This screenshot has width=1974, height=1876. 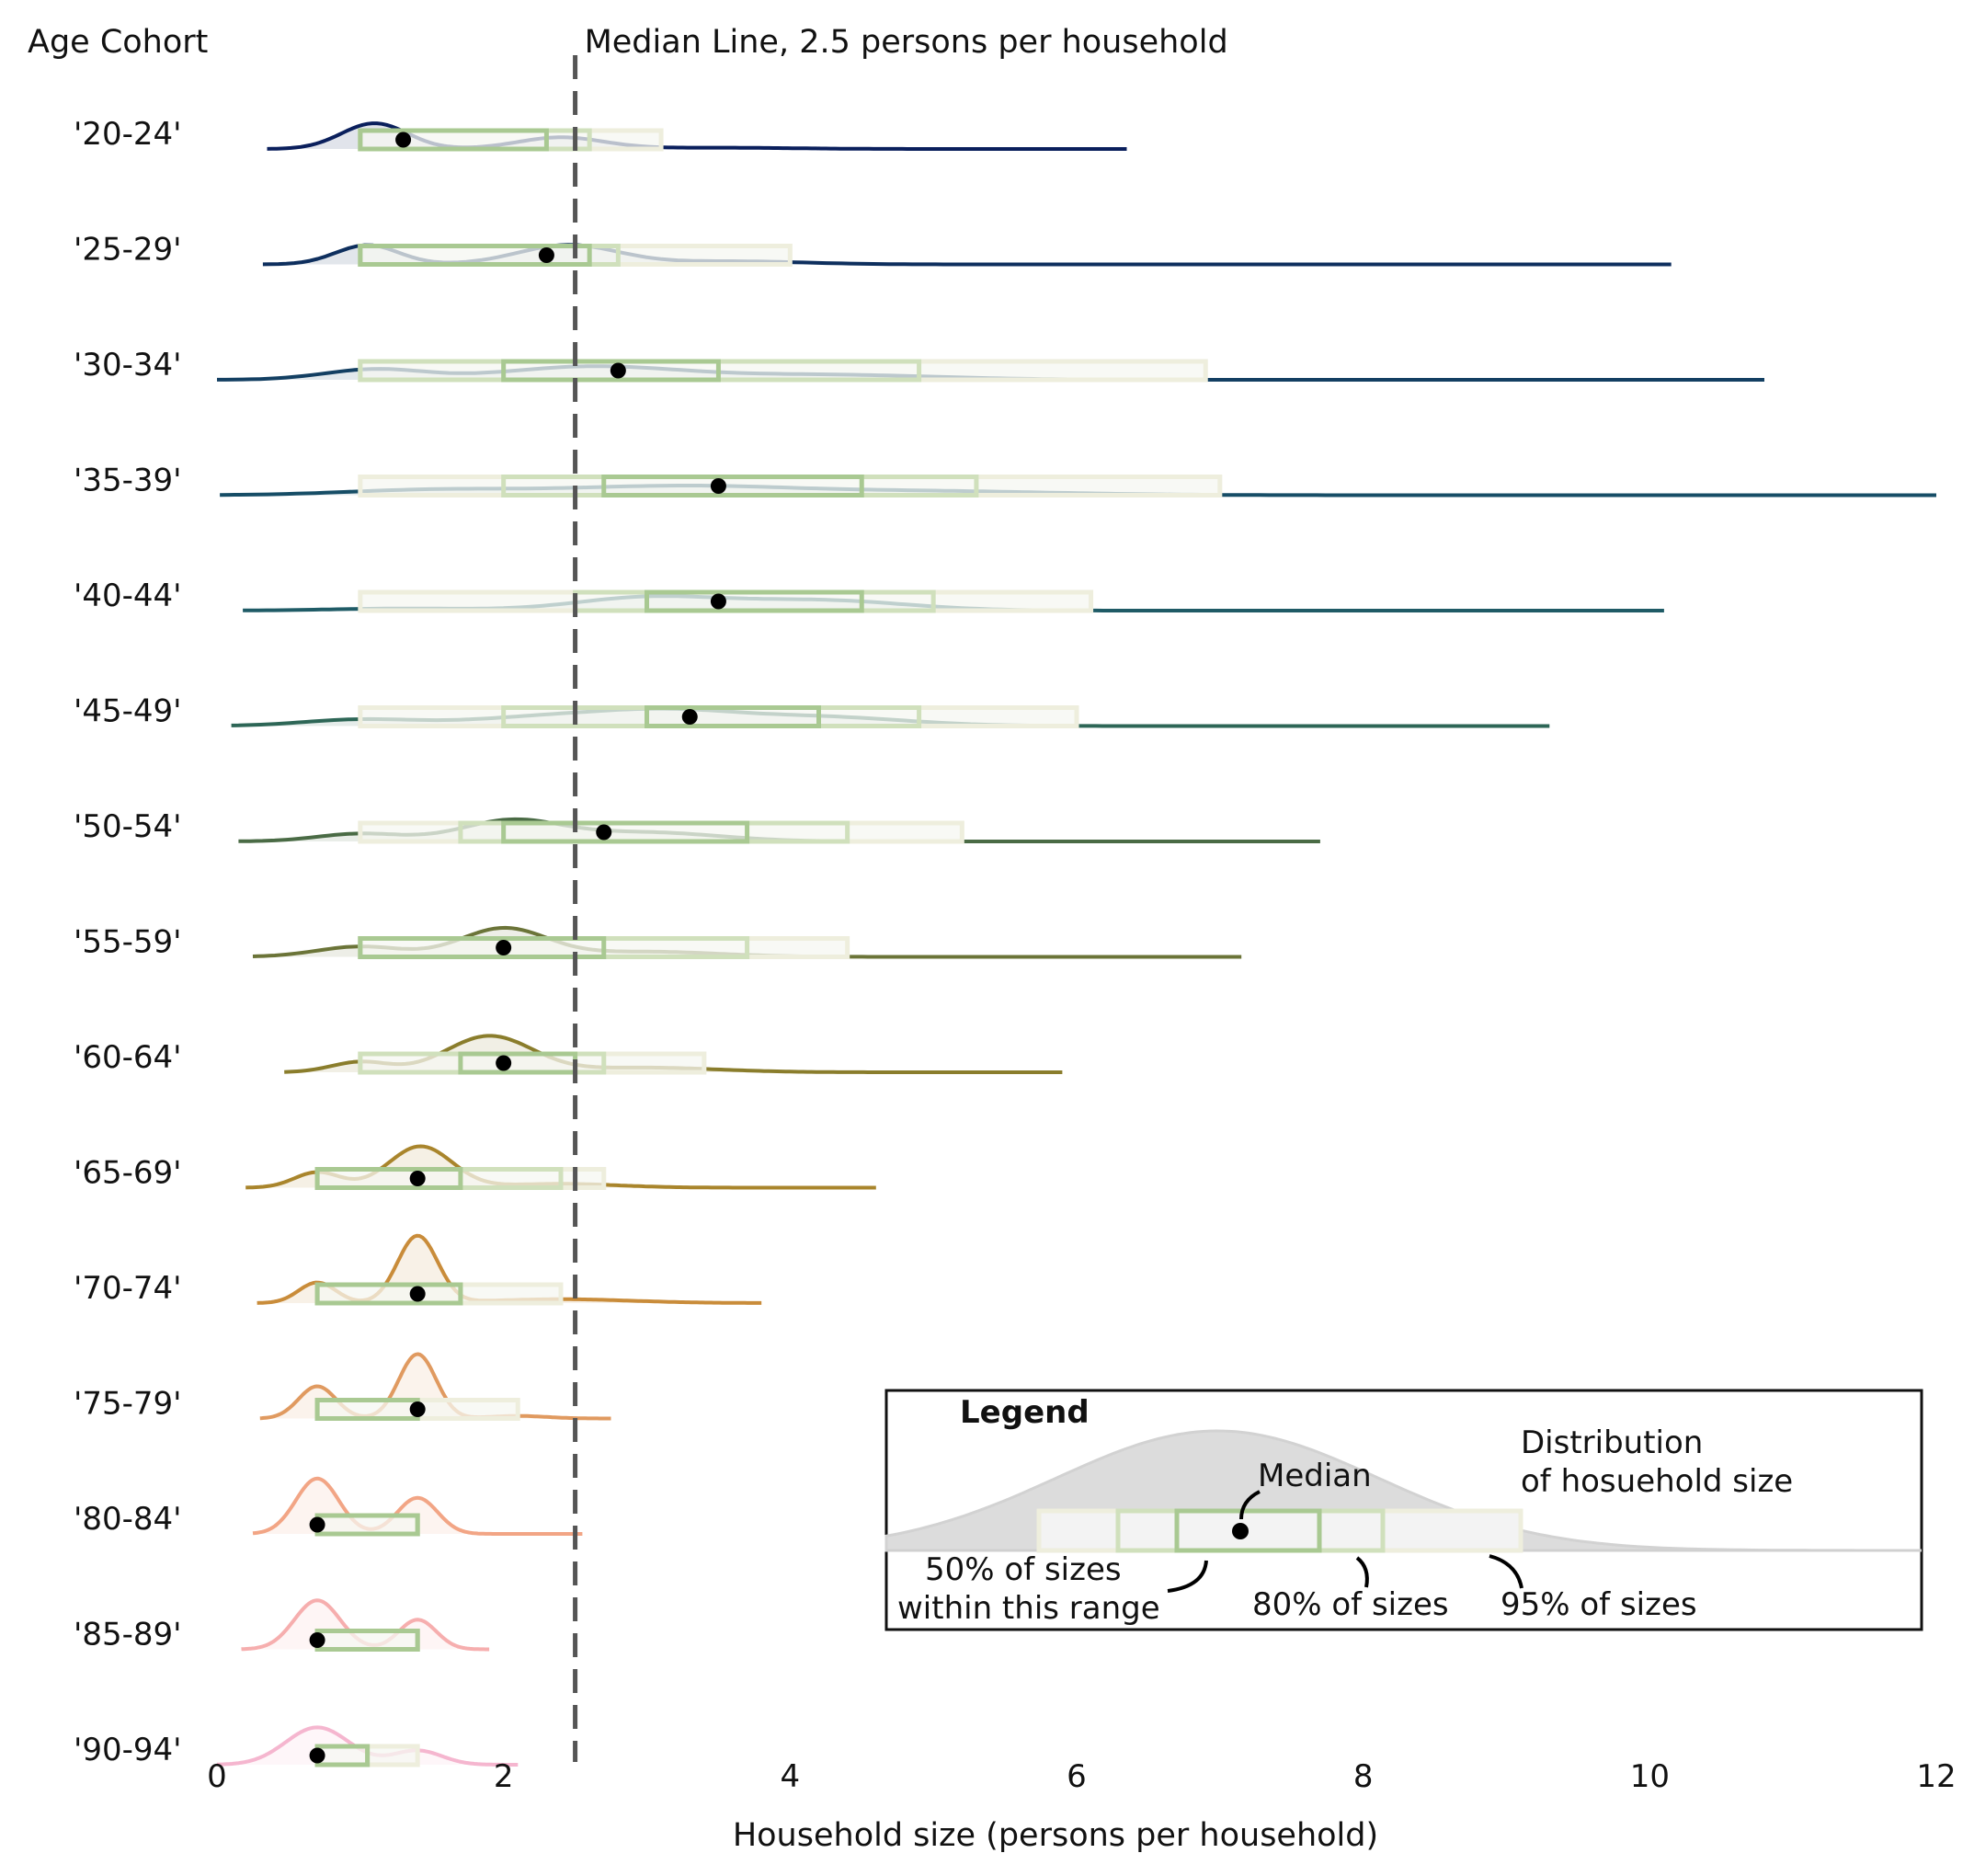 I want to click on y-label-35-39: '35-39', so click(x=128, y=481).